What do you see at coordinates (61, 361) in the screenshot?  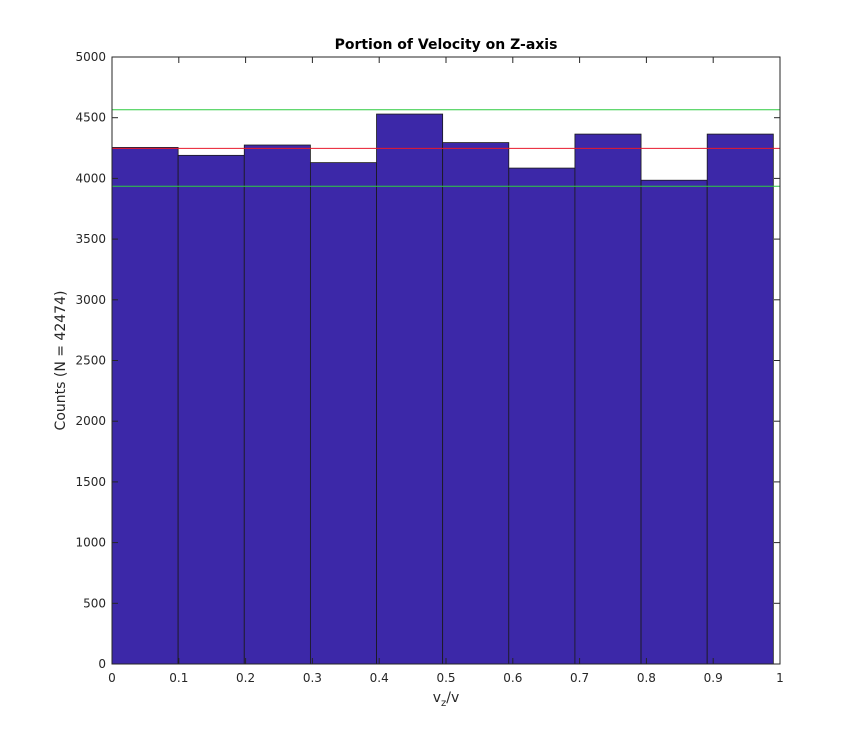 I see `y-axis-label: Counts (N = 42474)` at bounding box center [61, 361].